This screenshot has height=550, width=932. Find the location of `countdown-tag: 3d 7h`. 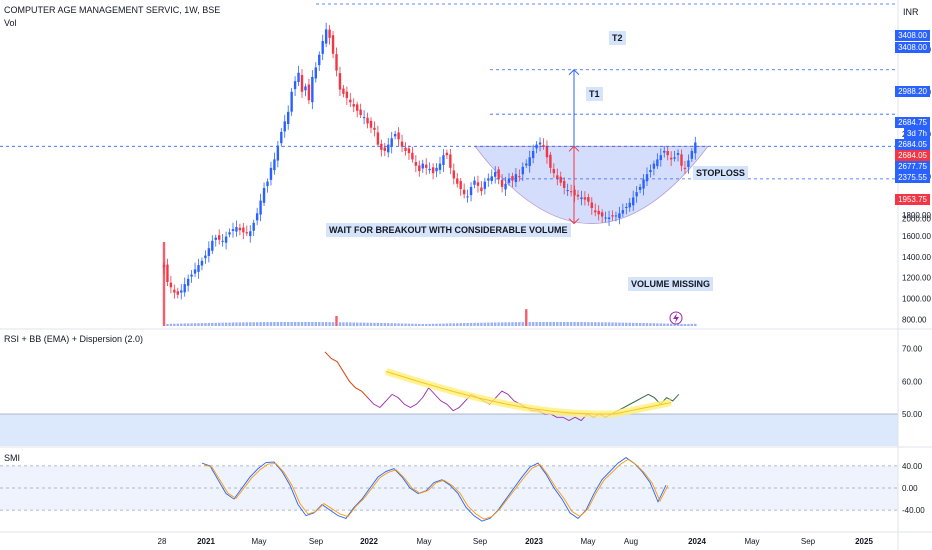

countdown-tag: 3d 7h is located at coordinates (916, 133).